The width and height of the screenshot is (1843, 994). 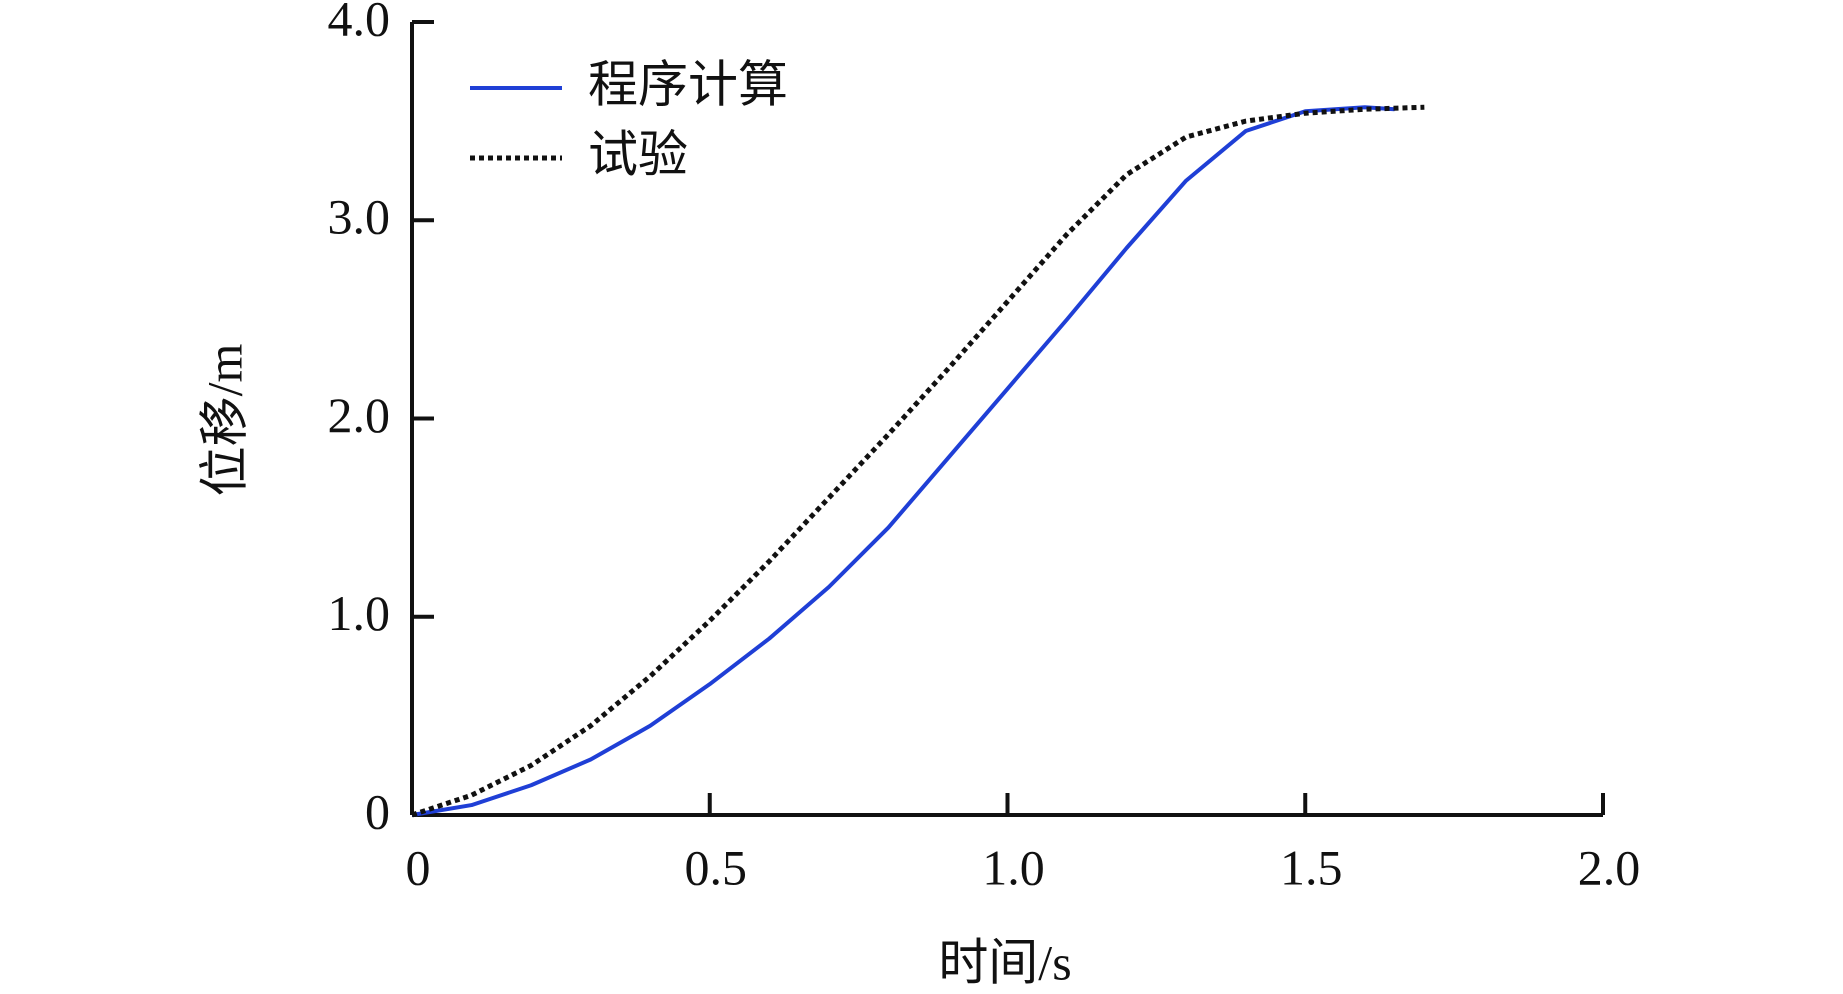 I want to click on y-tick-label: 3.0, so click(x=359, y=217).